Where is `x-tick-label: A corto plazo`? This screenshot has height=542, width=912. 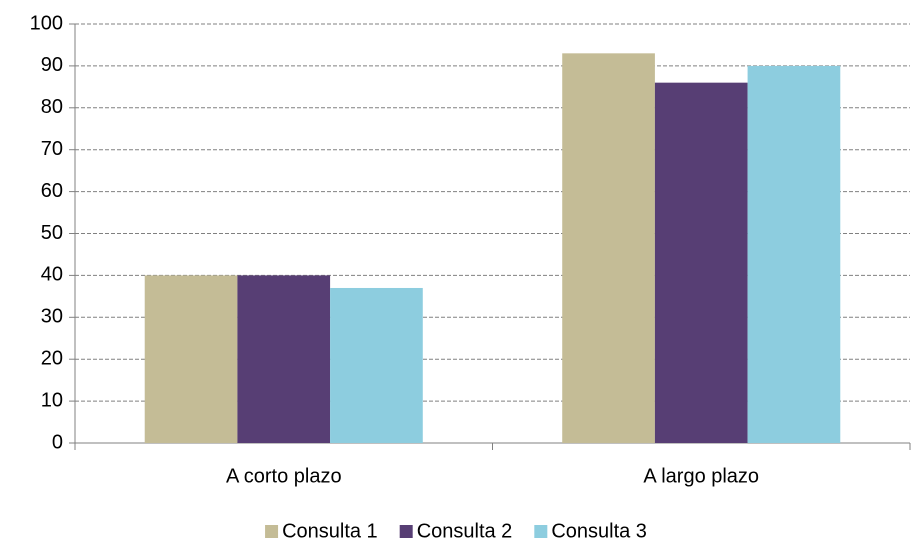
x-tick-label: A corto plazo is located at coordinates (284, 476).